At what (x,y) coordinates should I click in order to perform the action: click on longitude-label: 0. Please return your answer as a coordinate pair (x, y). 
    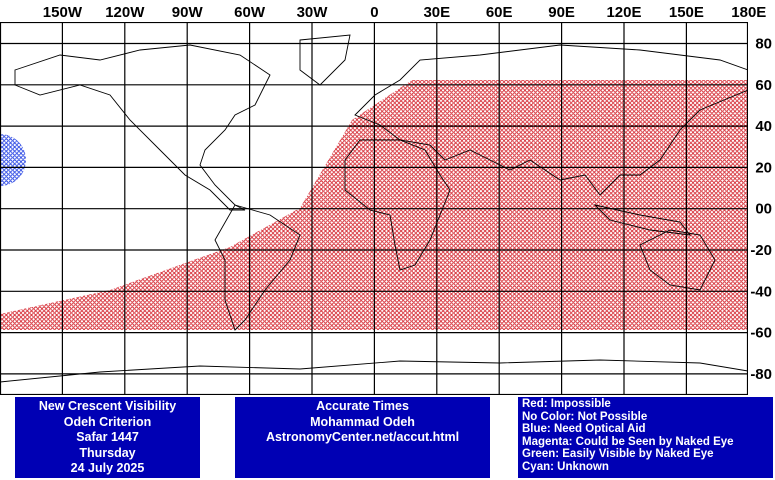
    Looking at the image, I should click on (374, 12).